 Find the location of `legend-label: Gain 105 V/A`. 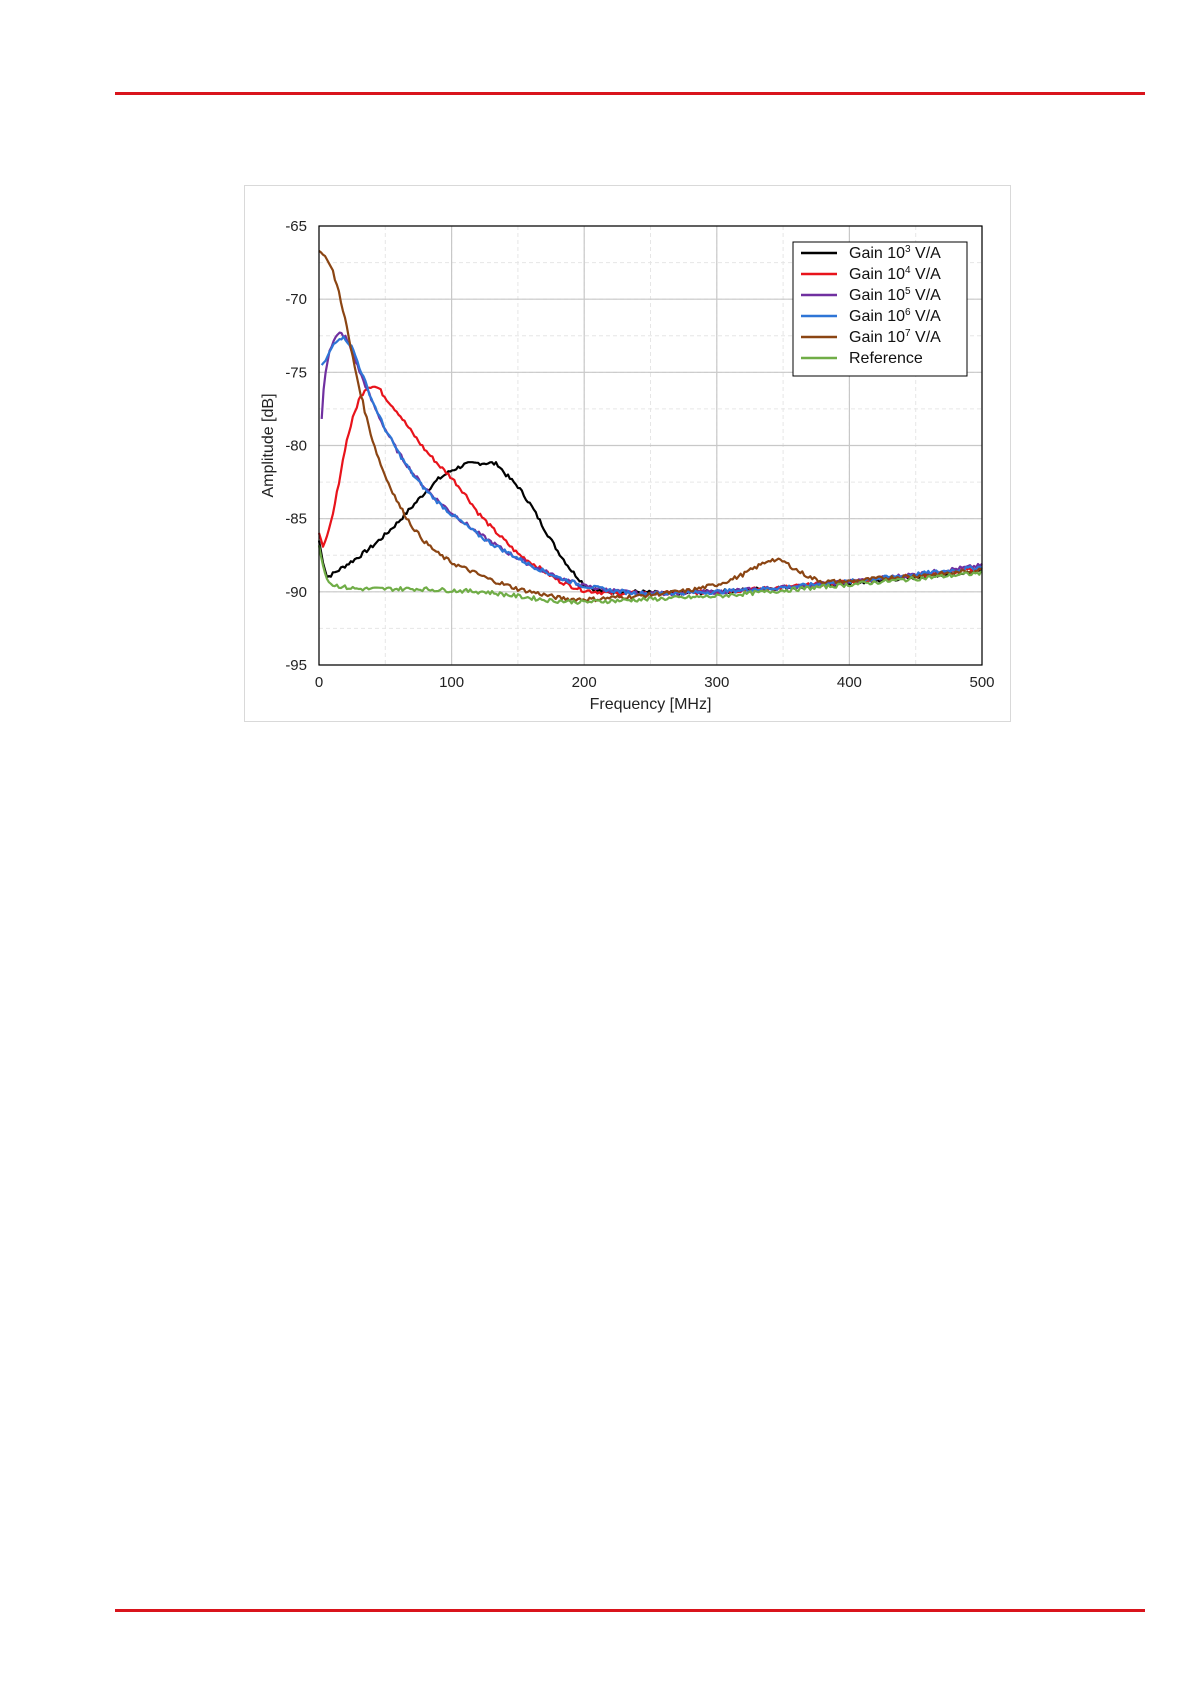

legend-label: Gain 105 V/A is located at coordinates (895, 295).